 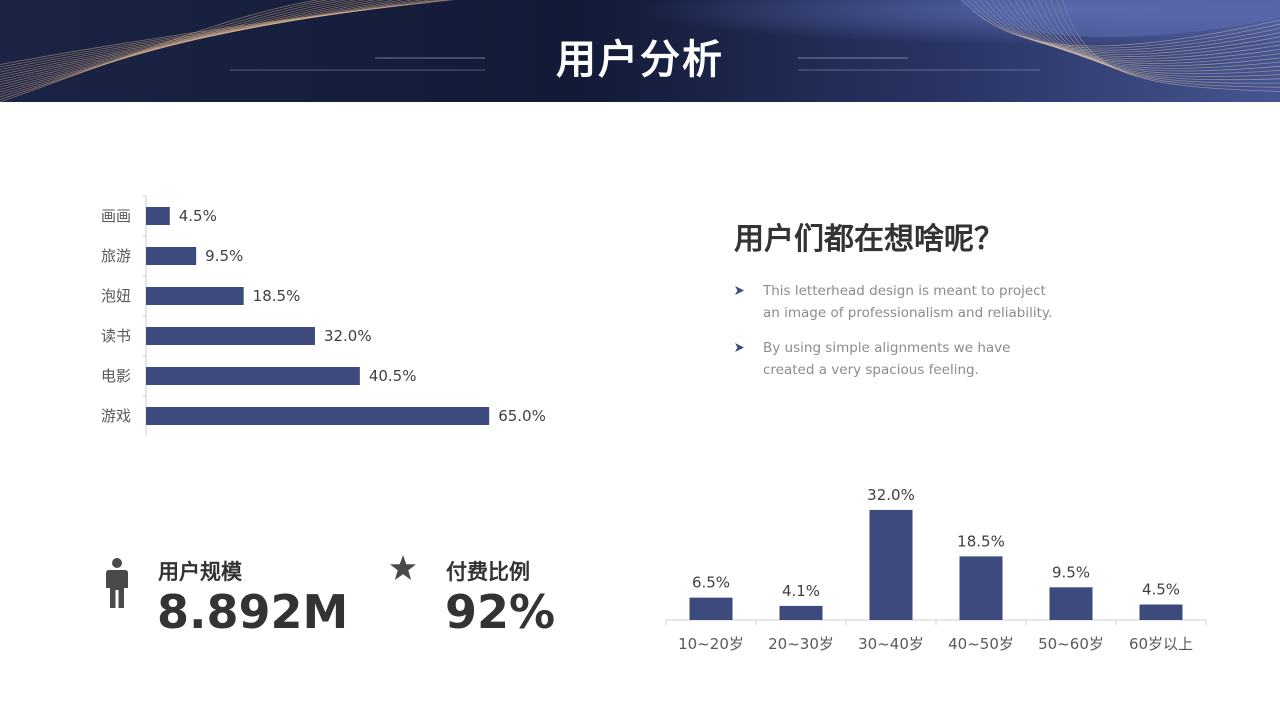 What do you see at coordinates (1071, 644) in the screenshot?
I see `category-label: 50~60岁` at bounding box center [1071, 644].